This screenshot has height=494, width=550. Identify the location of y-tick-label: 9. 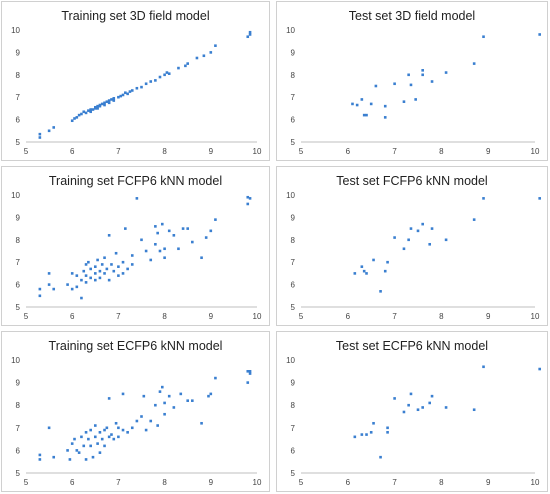
(293, 383).